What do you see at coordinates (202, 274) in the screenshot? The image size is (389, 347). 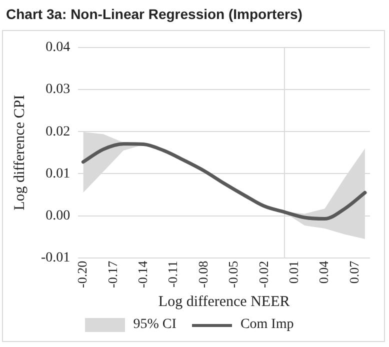 I see `x-tick-label: -0.08` at bounding box center [202, 274].